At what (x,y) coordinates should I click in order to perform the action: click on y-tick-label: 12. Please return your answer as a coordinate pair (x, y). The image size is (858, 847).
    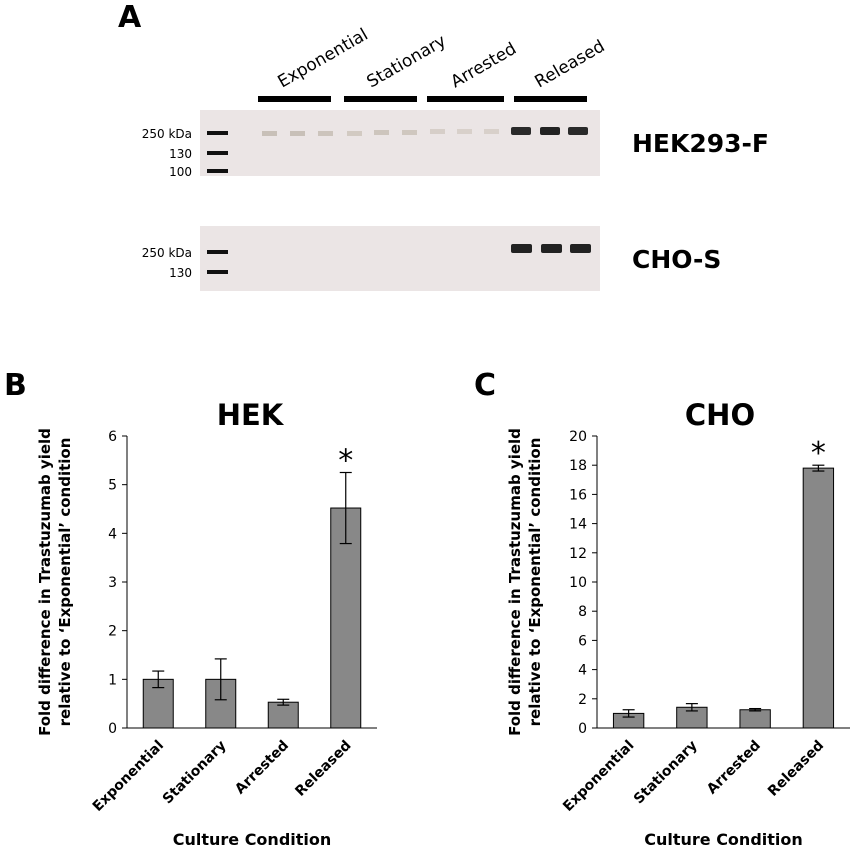
    Looking at the image, I should click on (578, 554).